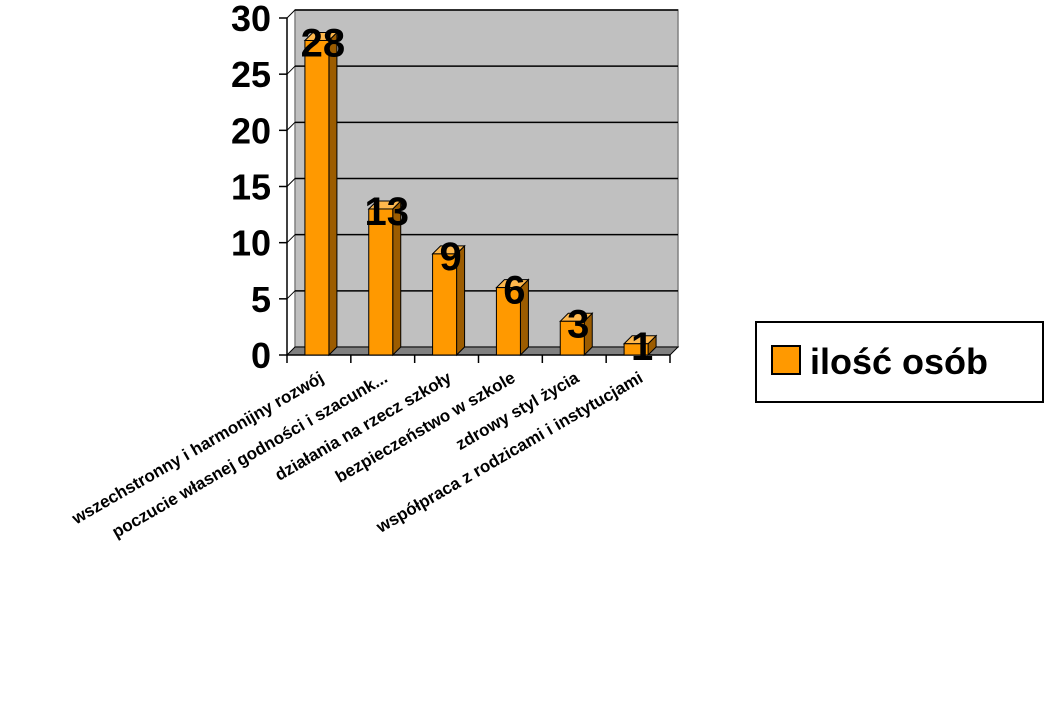  What do you see at coordinates (323, 43) in the screenshot?
I see `data-label: 28` at bounding box center [323, 43].